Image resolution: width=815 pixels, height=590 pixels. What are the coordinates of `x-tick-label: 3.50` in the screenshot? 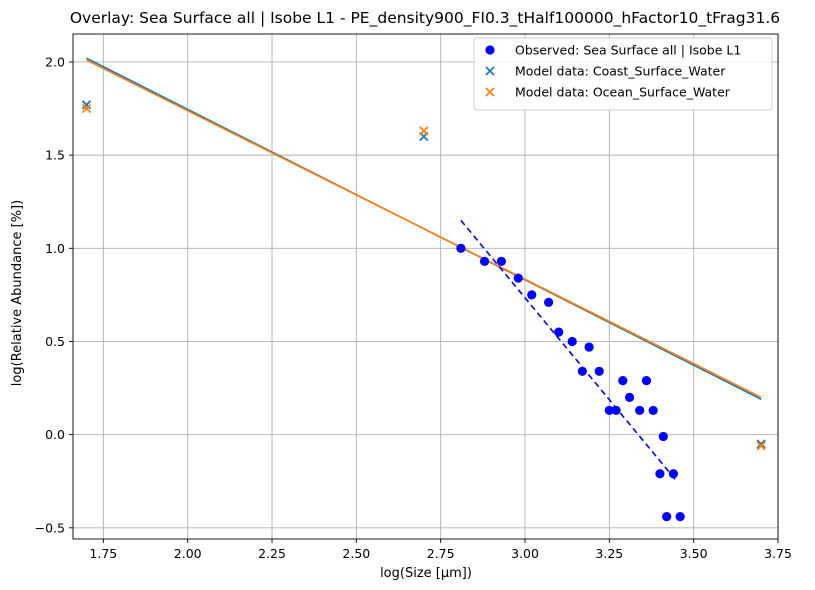 It's located at (694, 553).